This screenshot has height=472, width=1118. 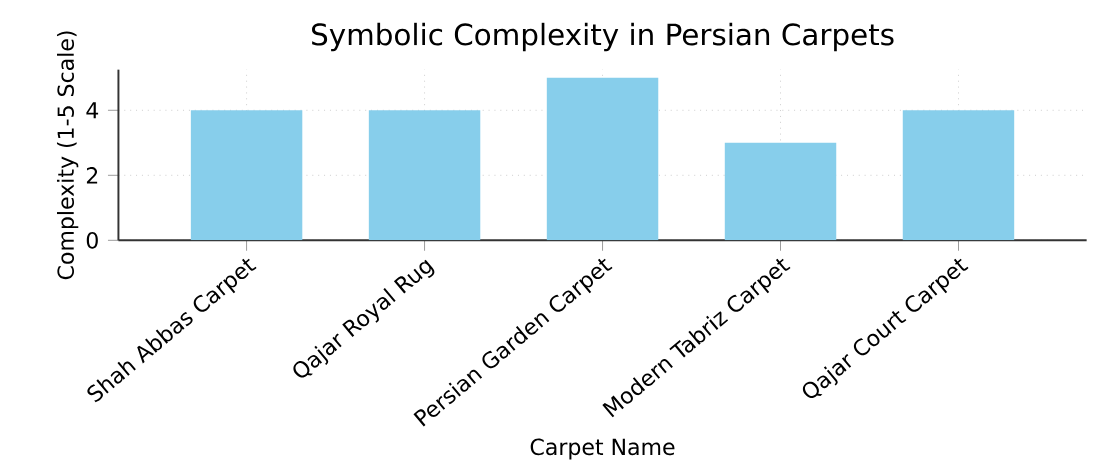 I want to click on y-tick-label: 0, so click(x=92, y=240).